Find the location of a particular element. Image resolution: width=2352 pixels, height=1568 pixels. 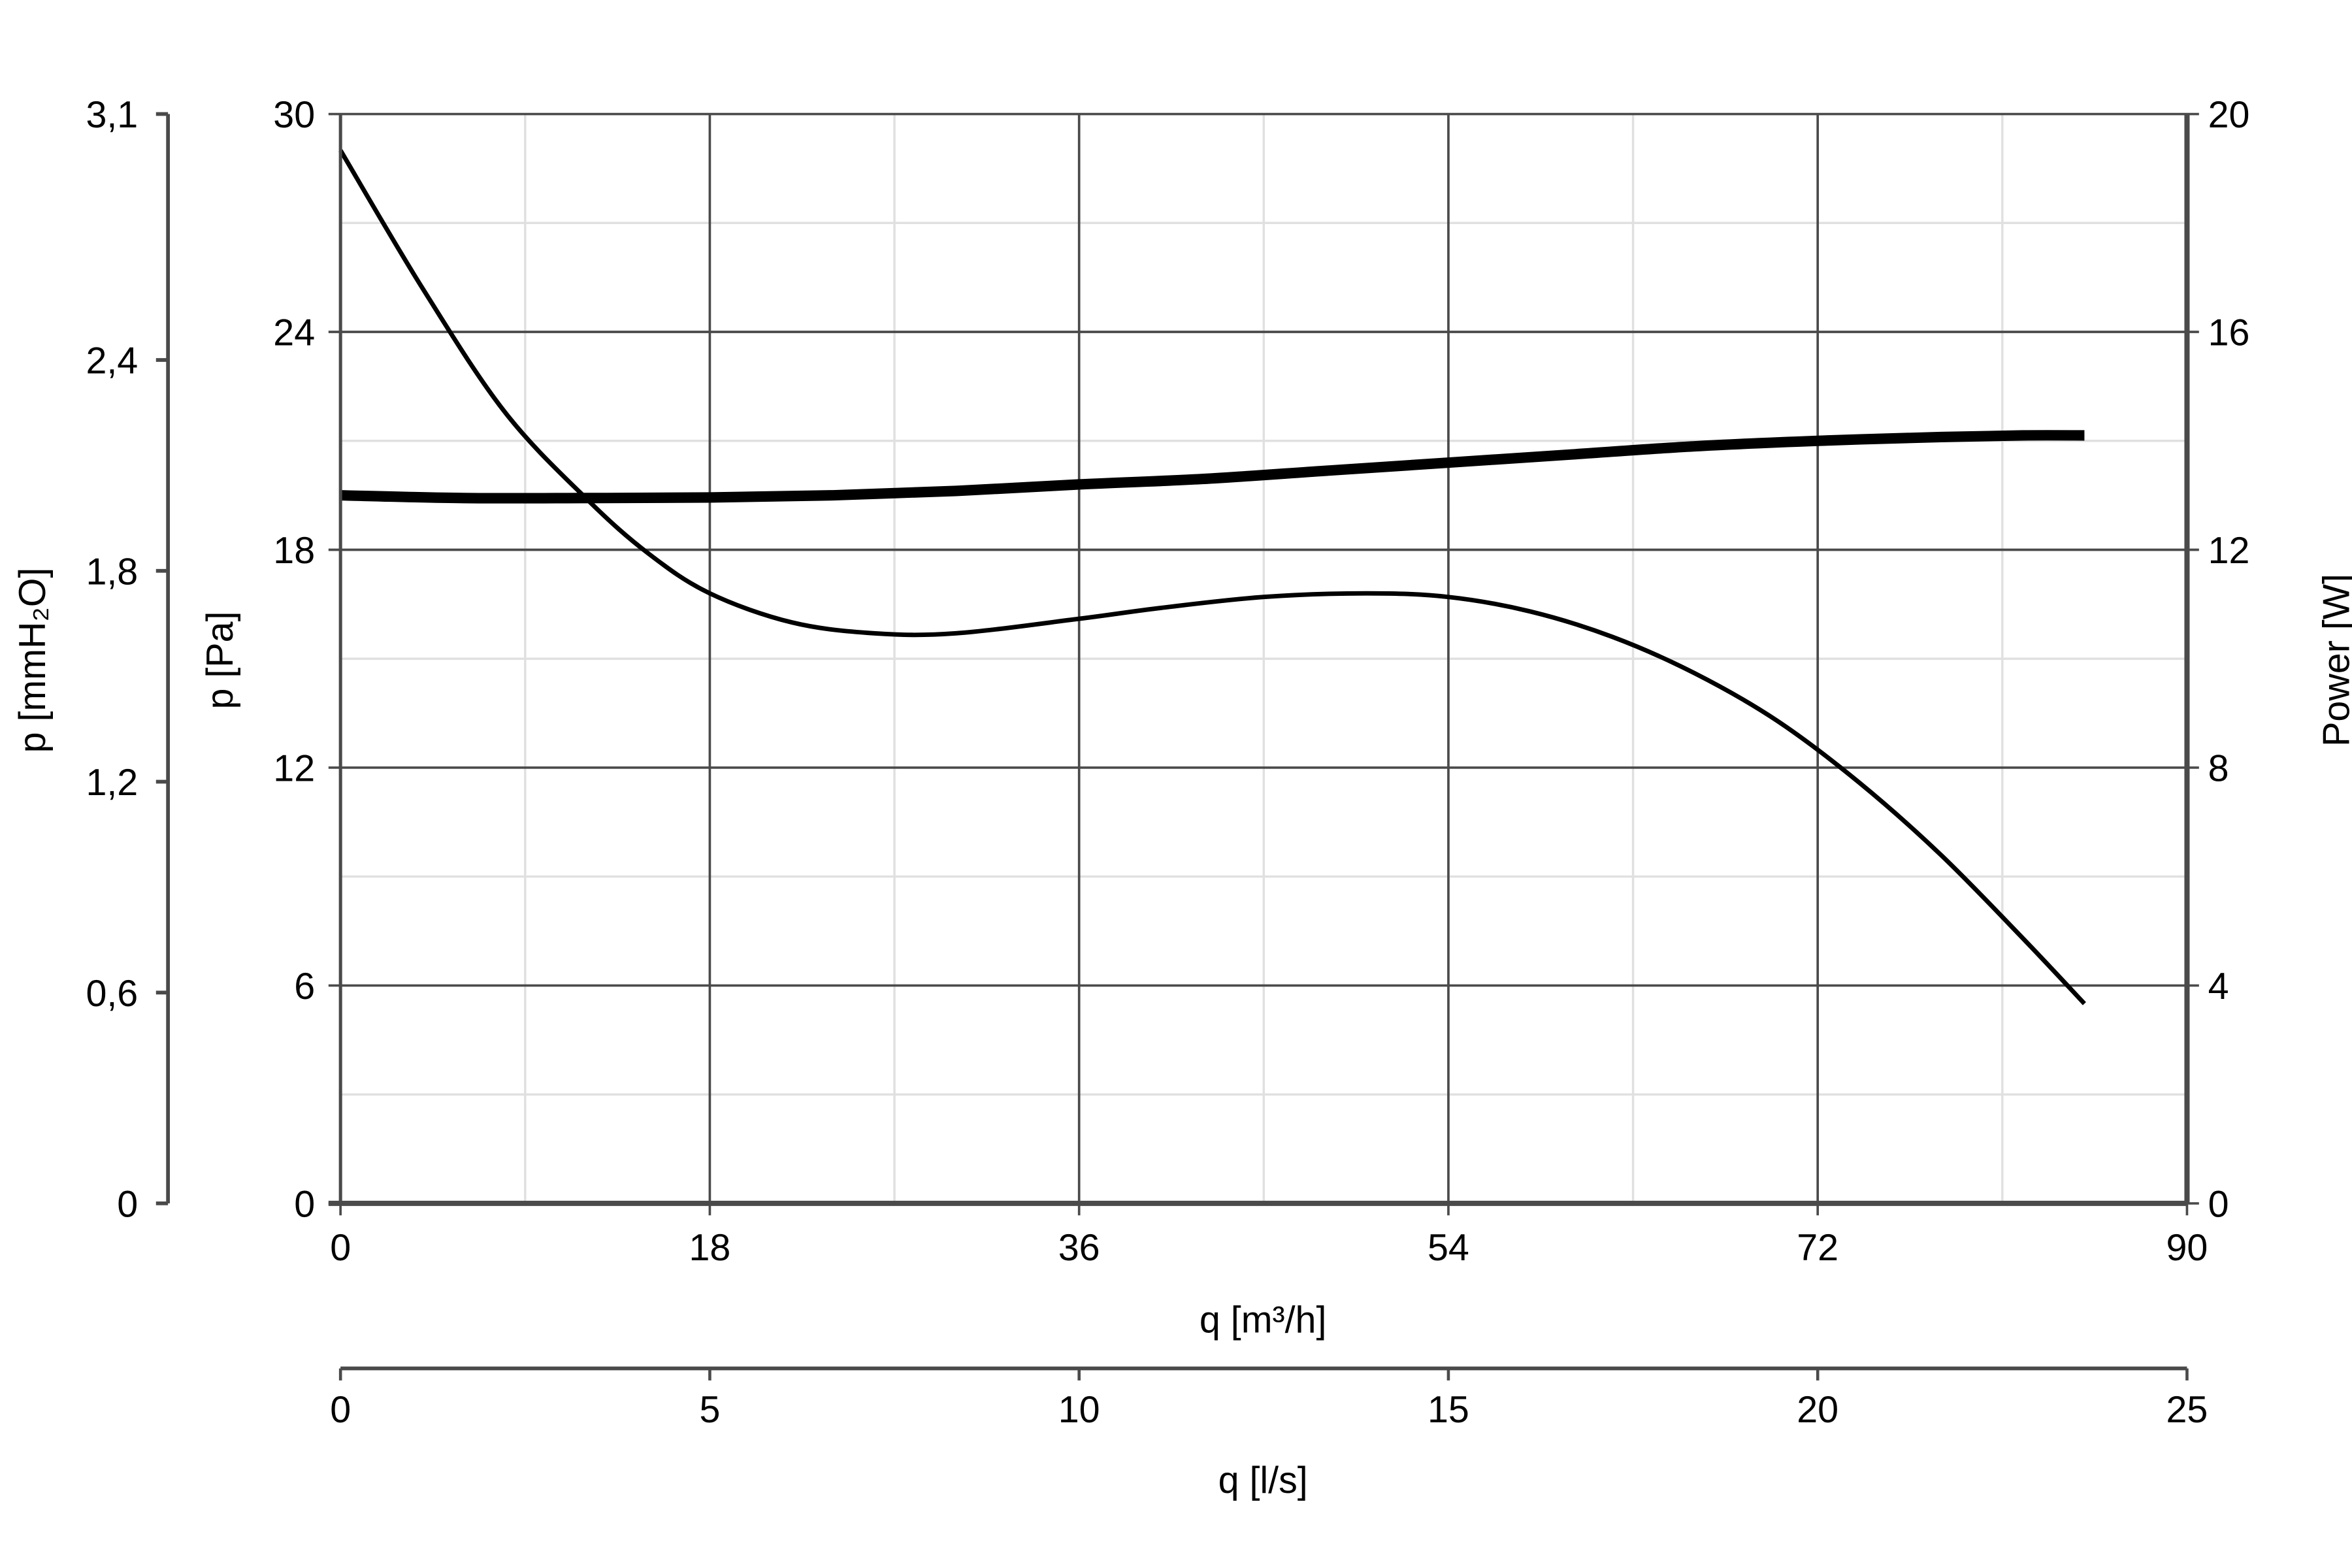

y-tick-label-power: 8 is located at coordinates (2218, 769).